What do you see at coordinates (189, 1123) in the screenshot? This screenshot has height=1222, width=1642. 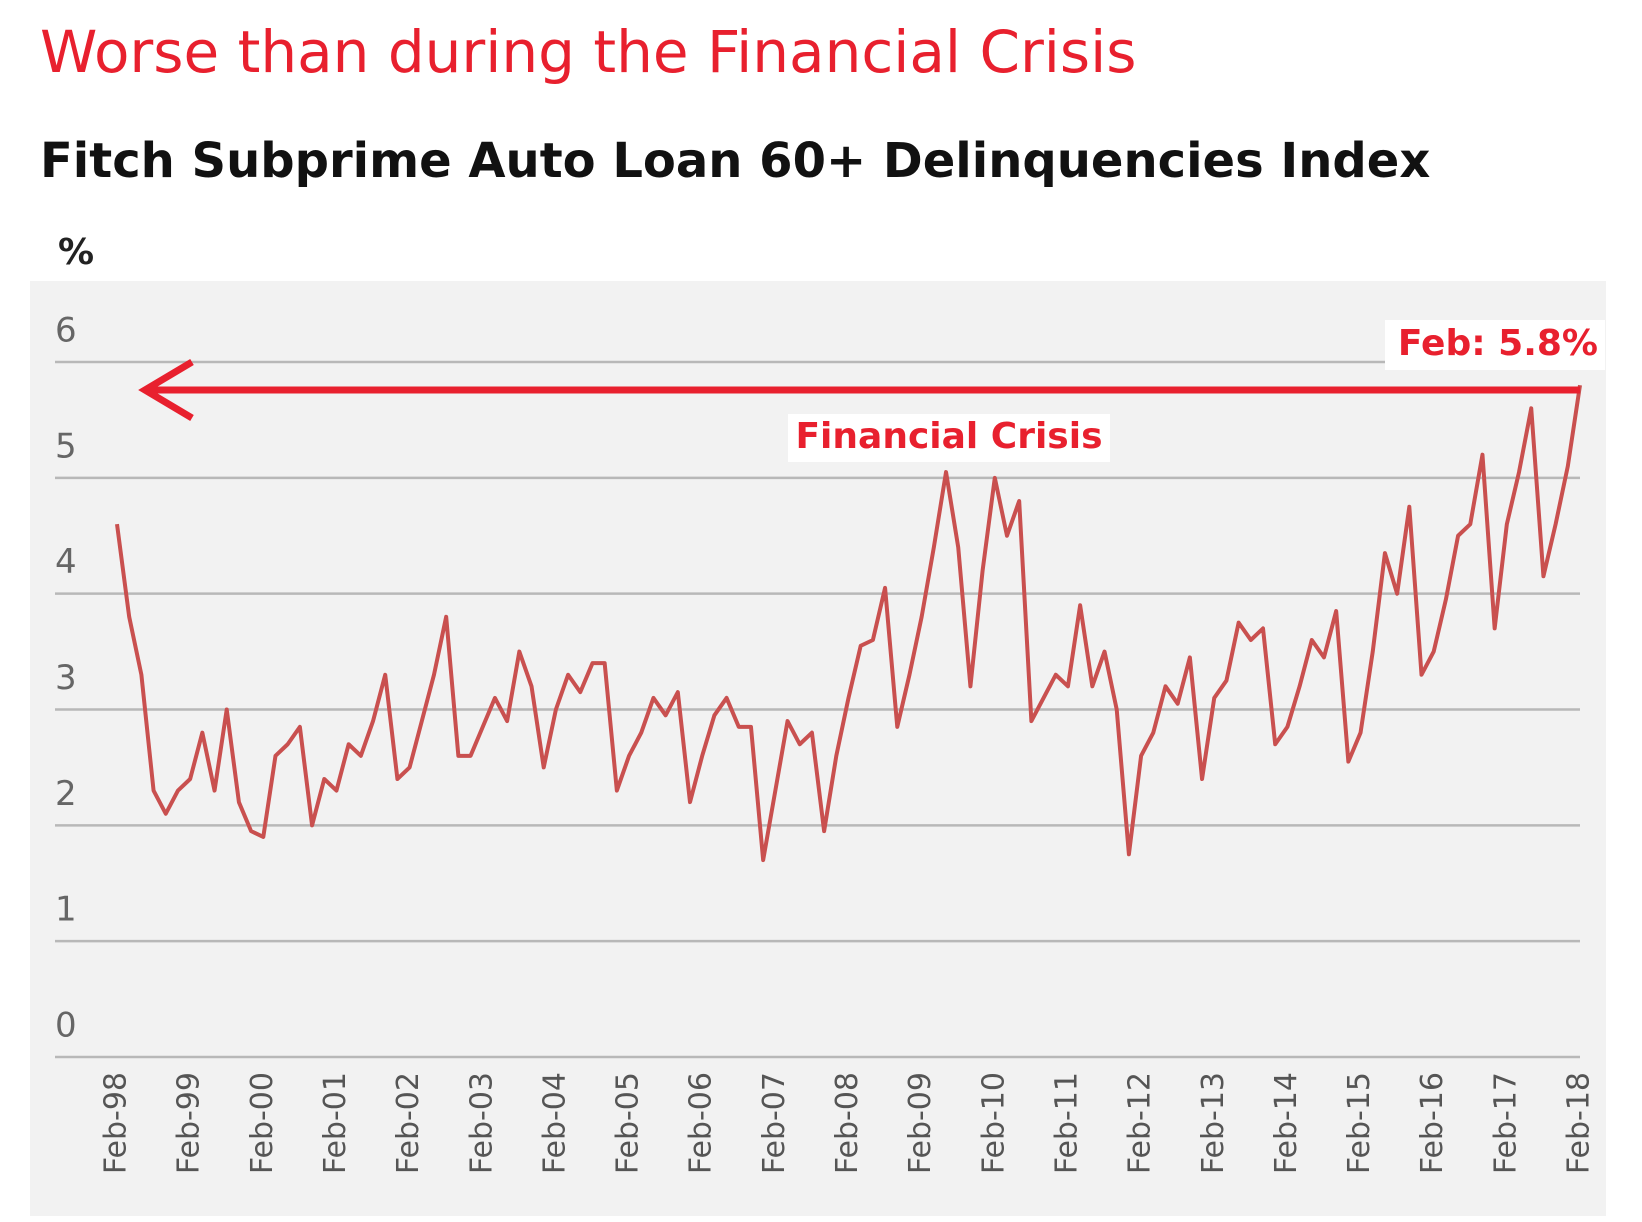 I see `x-tick-label: Feb-99` at bounding box center [189, 1123].